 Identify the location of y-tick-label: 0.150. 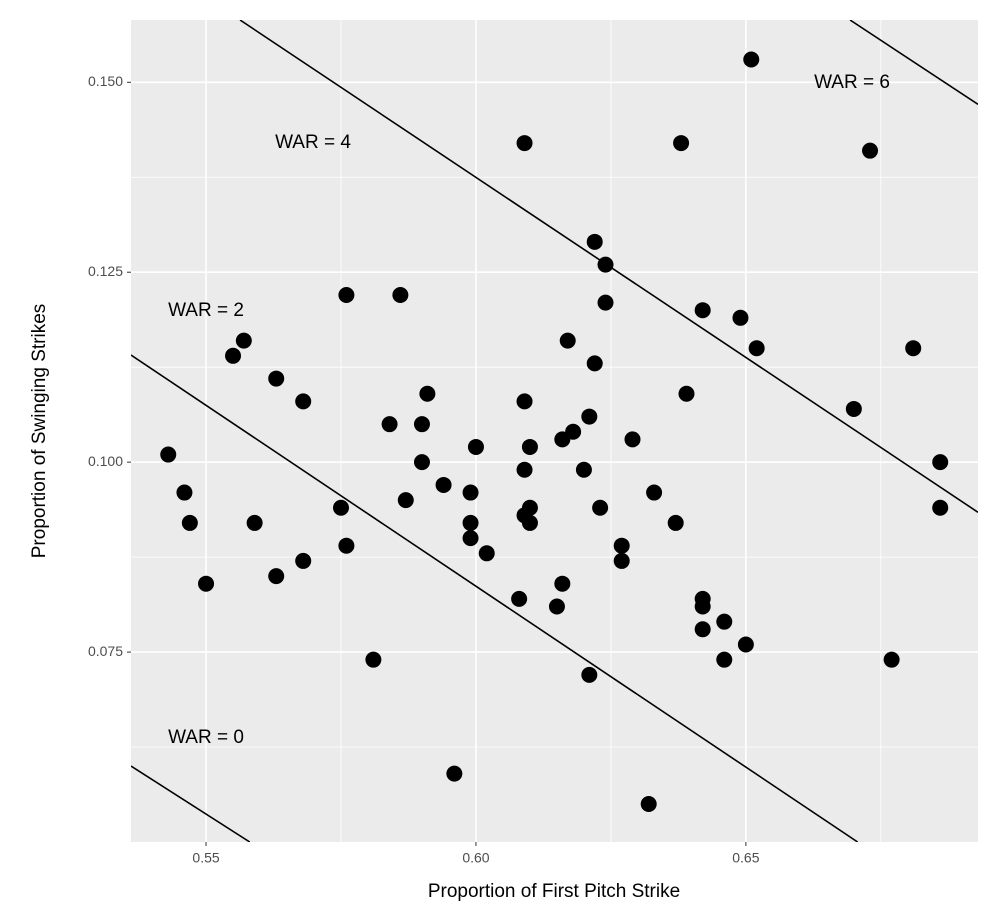
(105, 81).